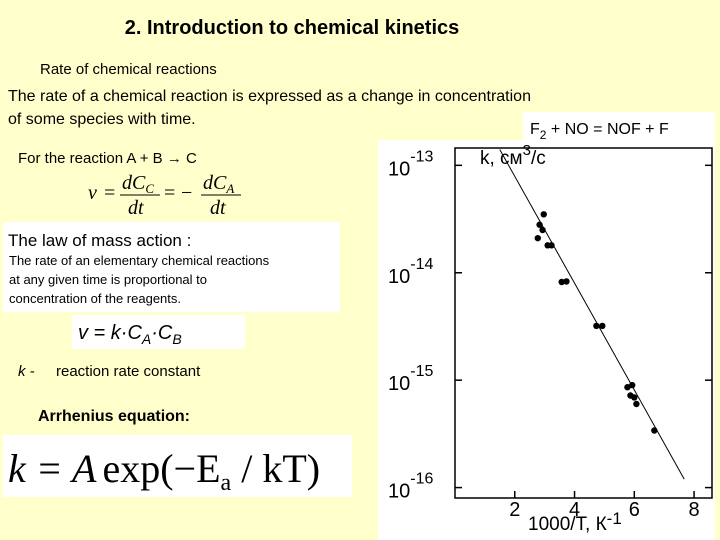 The image size is (720, 540). Describe the element at coordinates (108, 279) in the screenshot. I see `law-line: at any given time is proportional to` at that location.